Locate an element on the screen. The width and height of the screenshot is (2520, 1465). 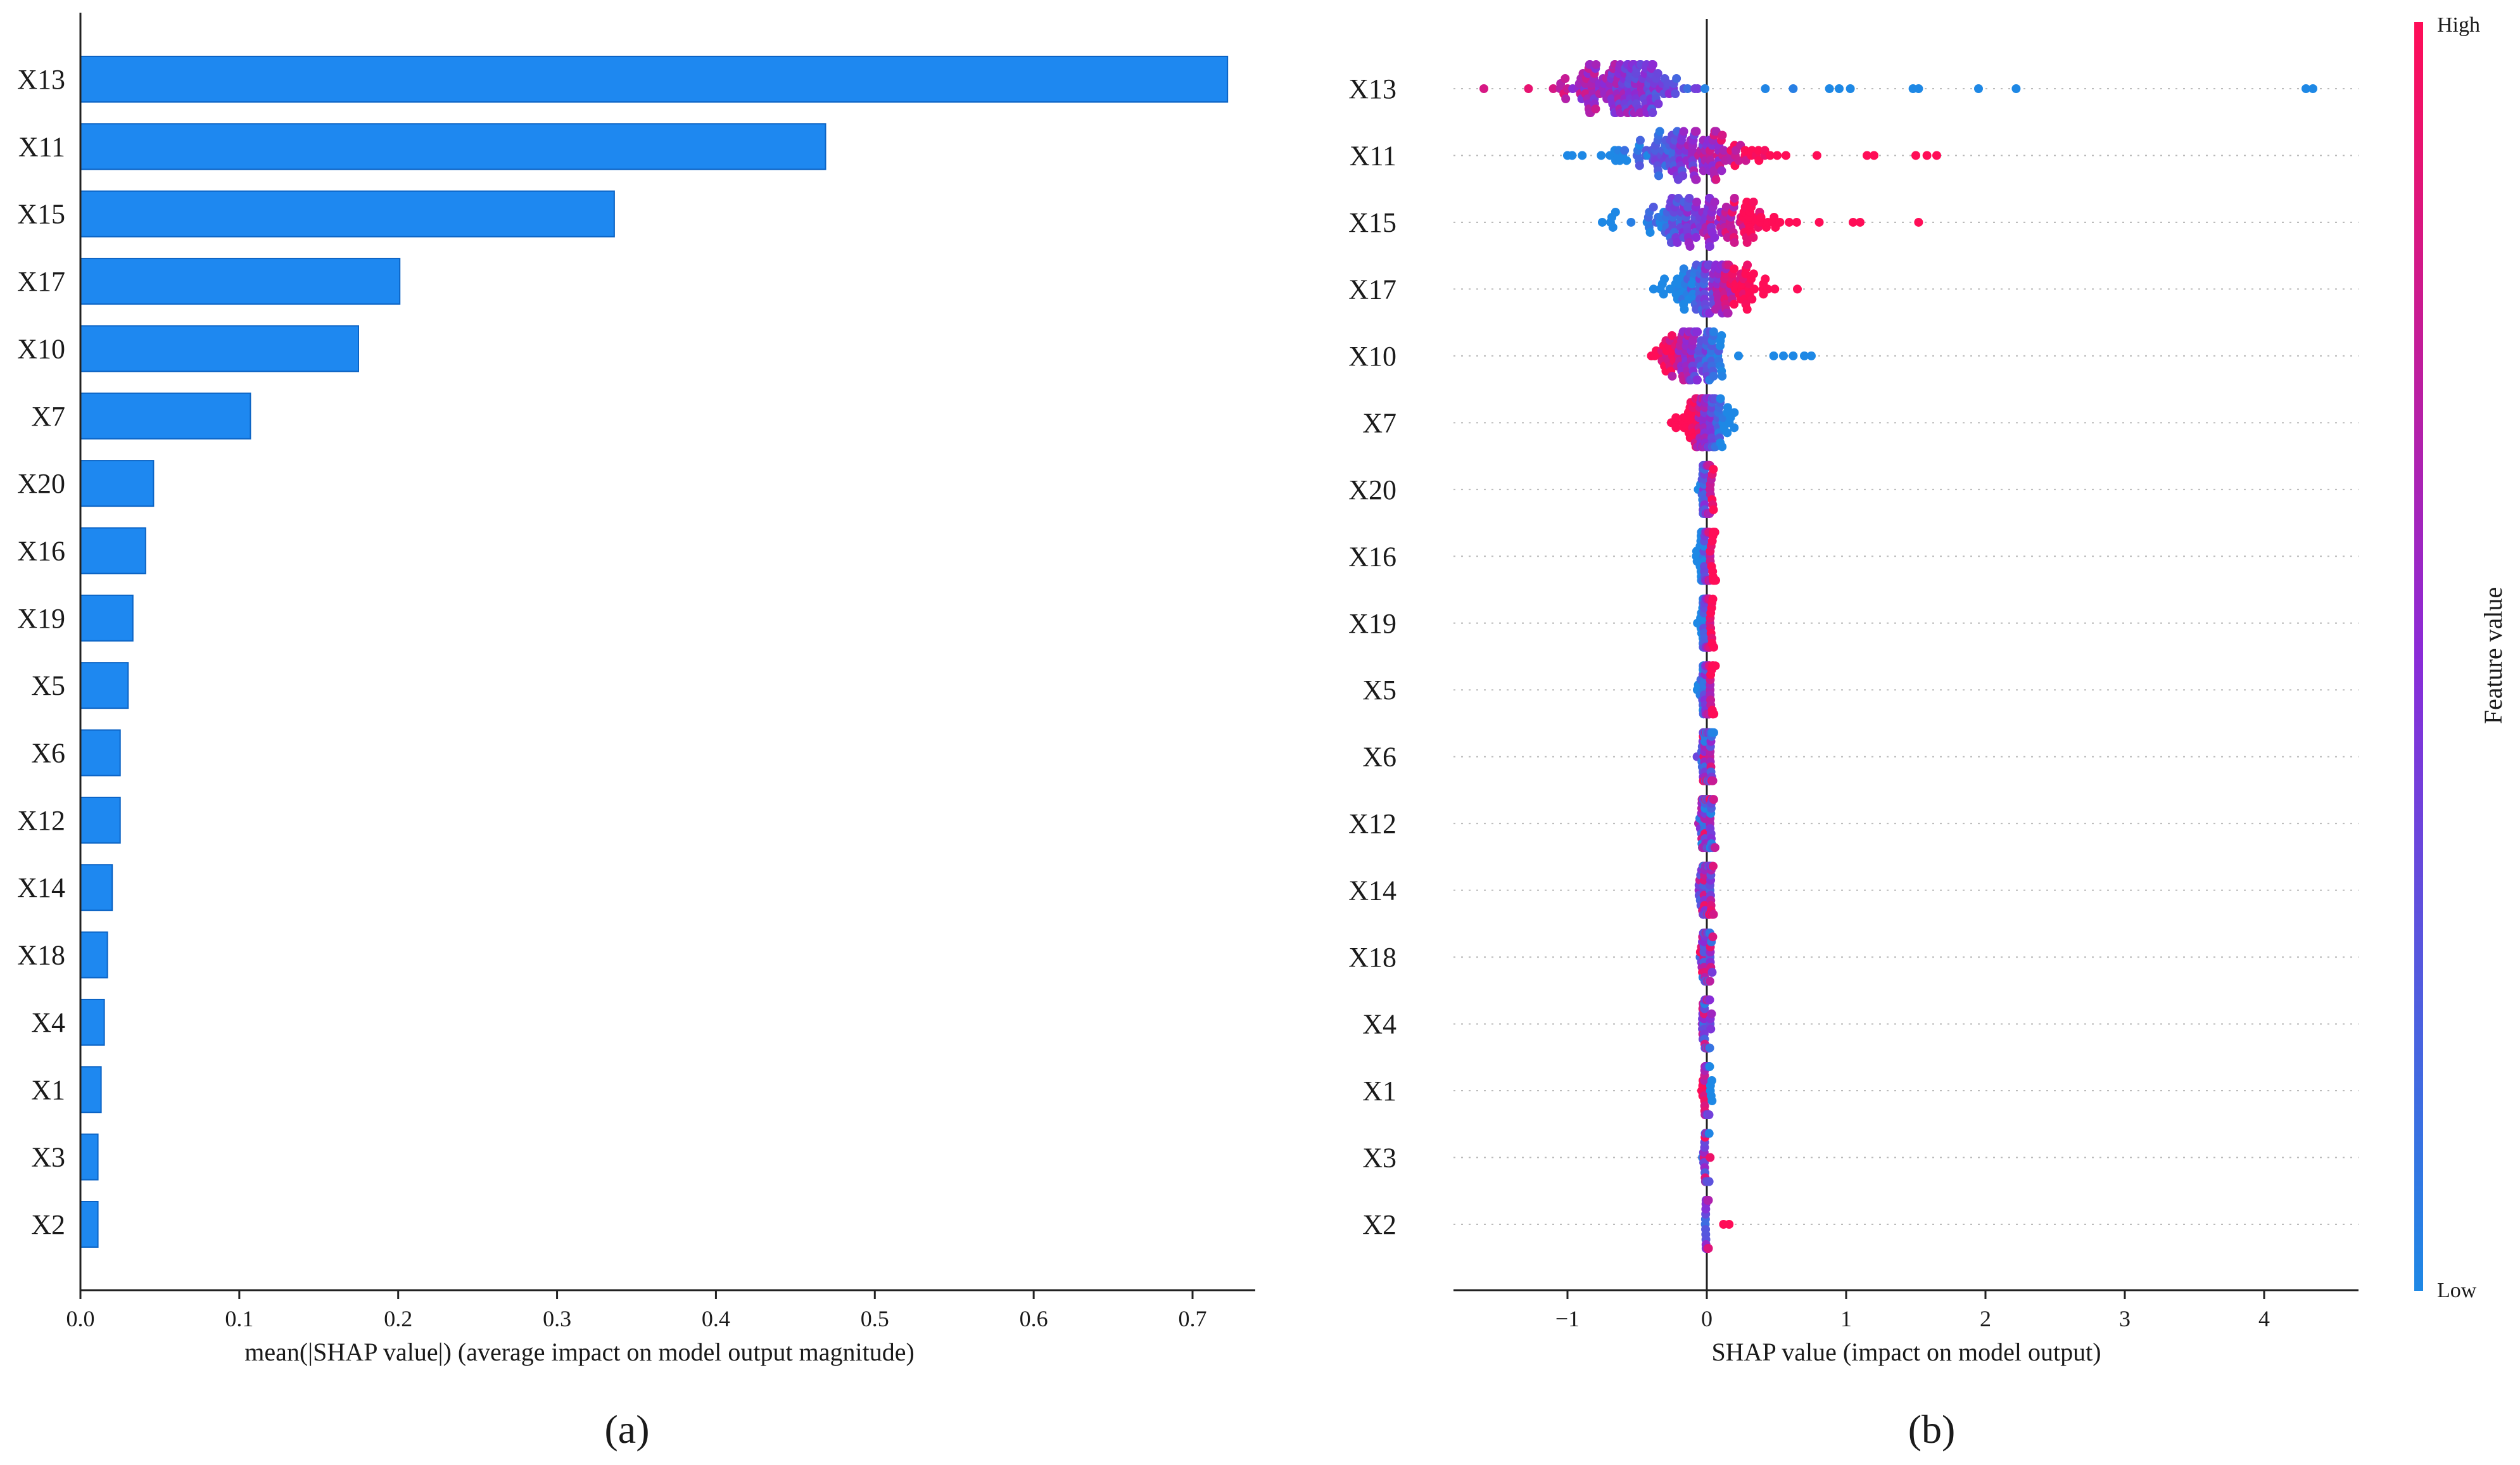
feature-label: X11 is located at coordinates (42, 146).